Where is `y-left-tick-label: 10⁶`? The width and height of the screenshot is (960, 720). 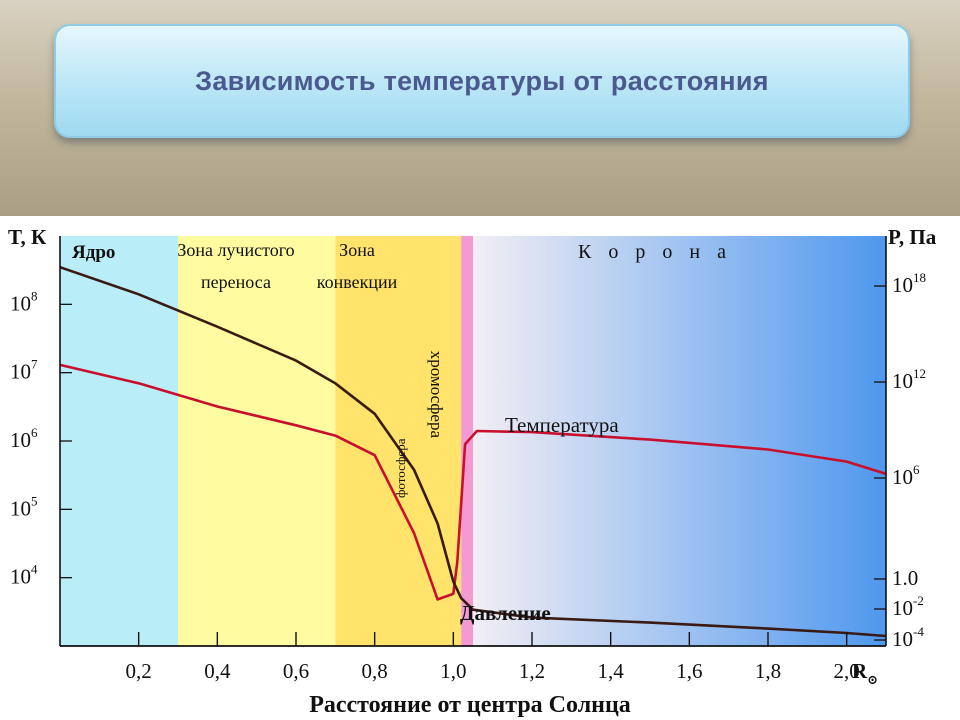
y-left-tick-label: 10⁶ is located at coordinates (24, 438).